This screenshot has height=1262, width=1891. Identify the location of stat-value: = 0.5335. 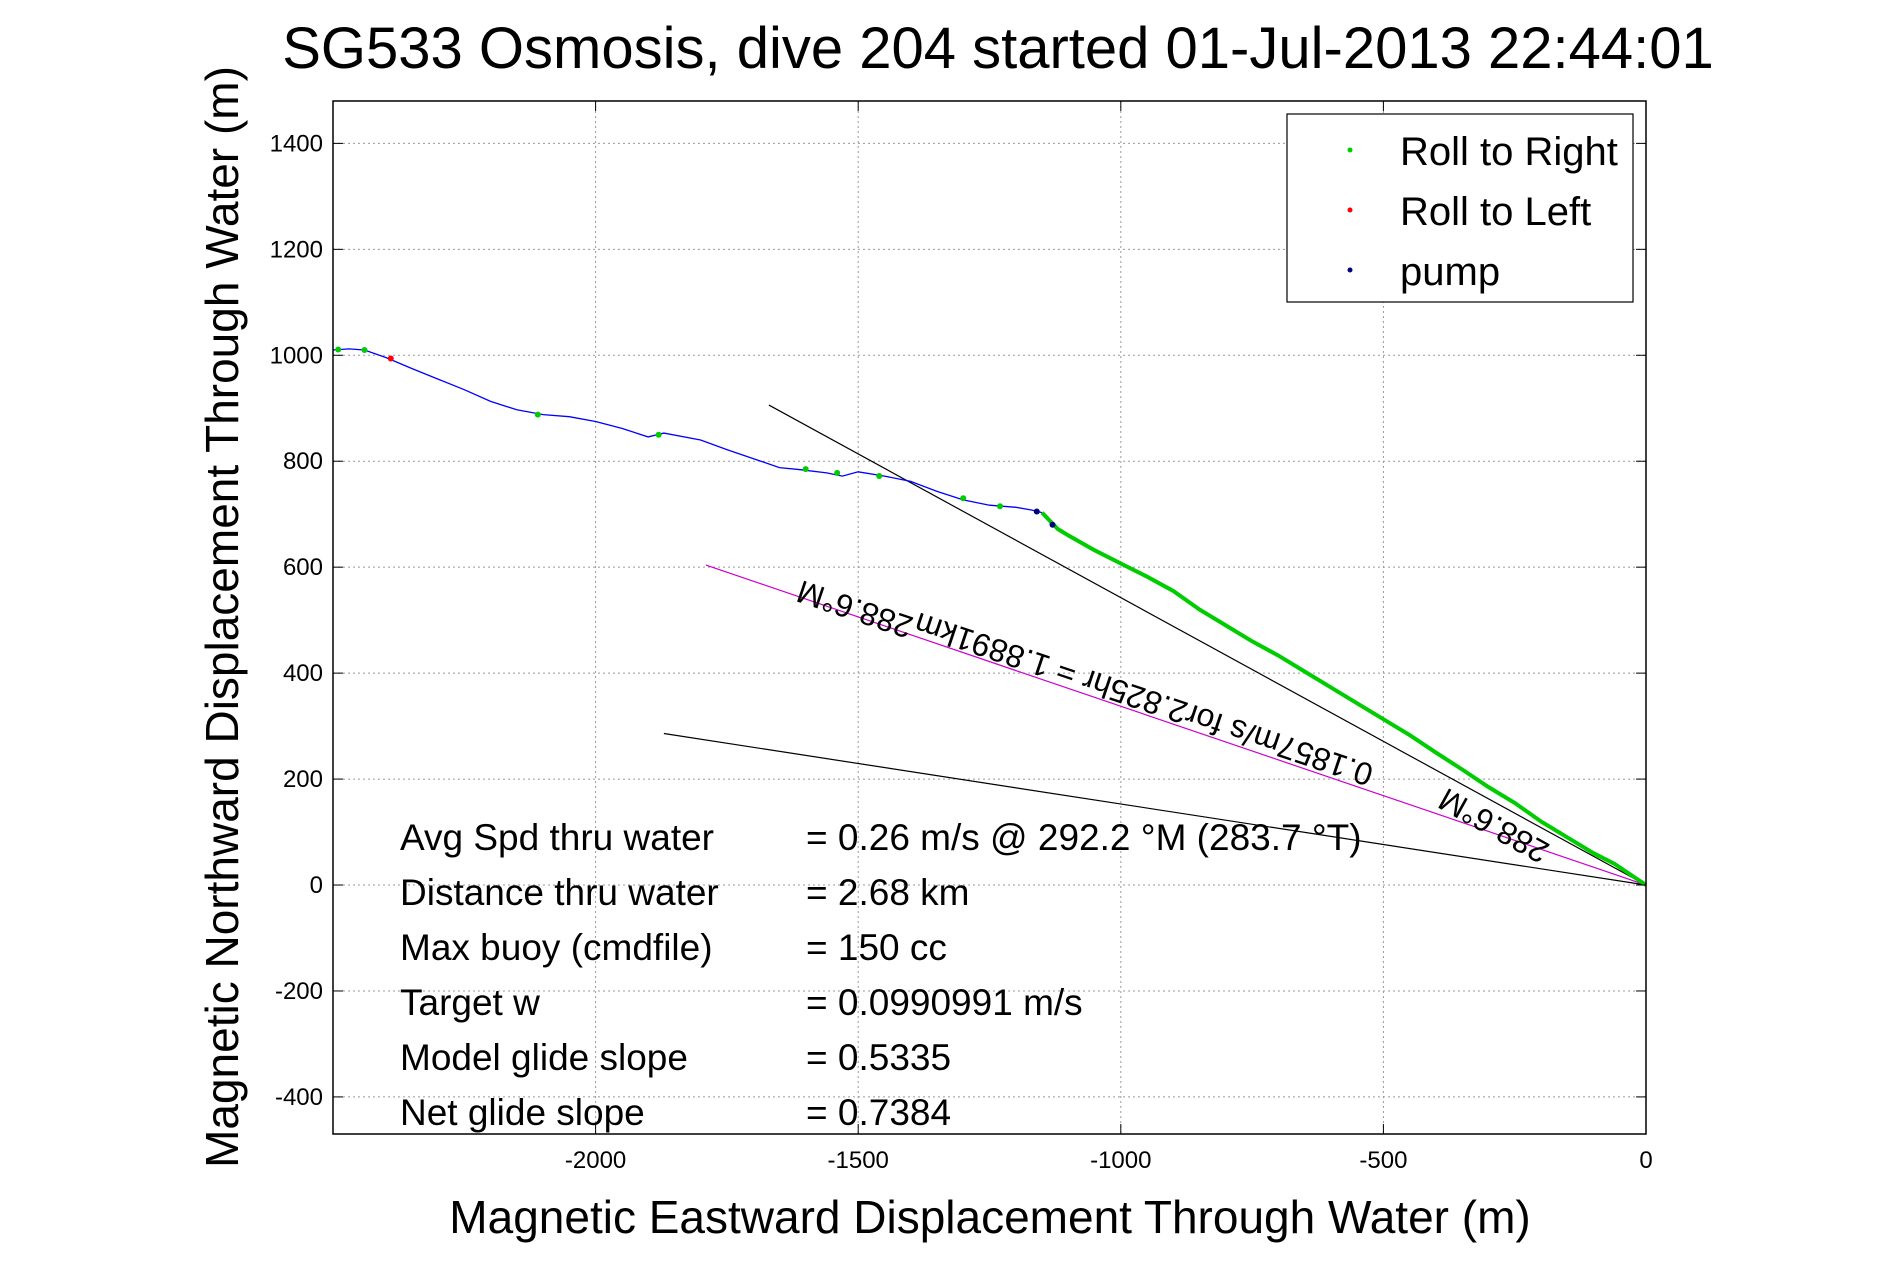
(878, 1057).